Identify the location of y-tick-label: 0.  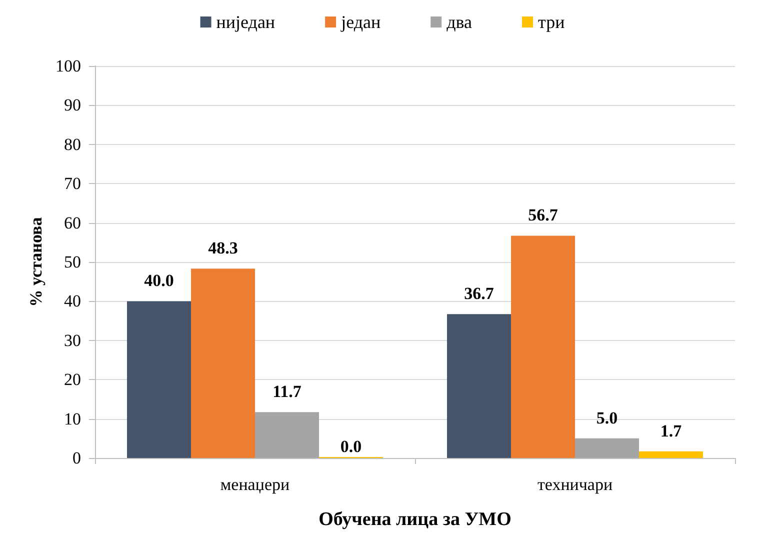
(76, 458).